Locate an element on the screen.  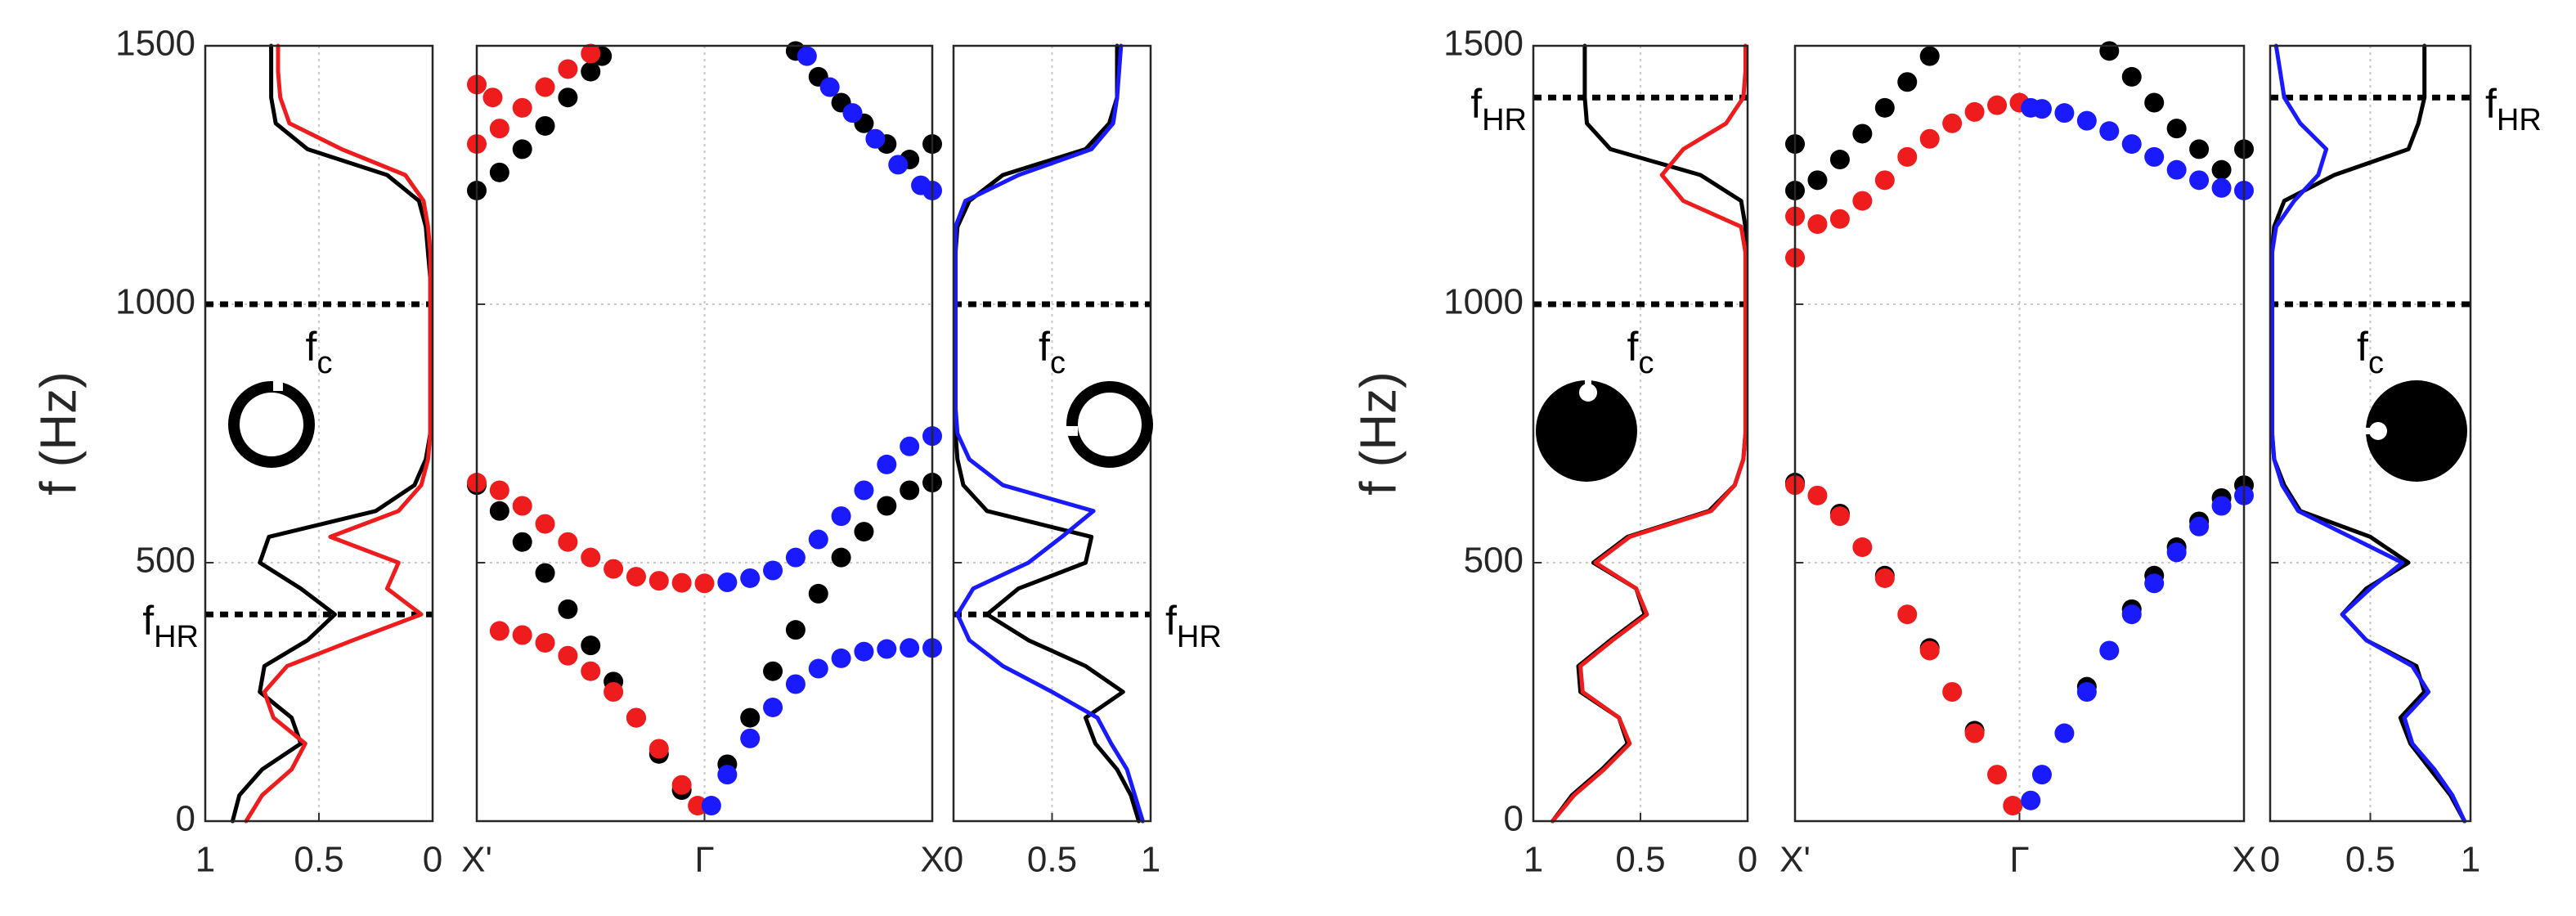
inset-icons is located at coordinates (1347, 430).